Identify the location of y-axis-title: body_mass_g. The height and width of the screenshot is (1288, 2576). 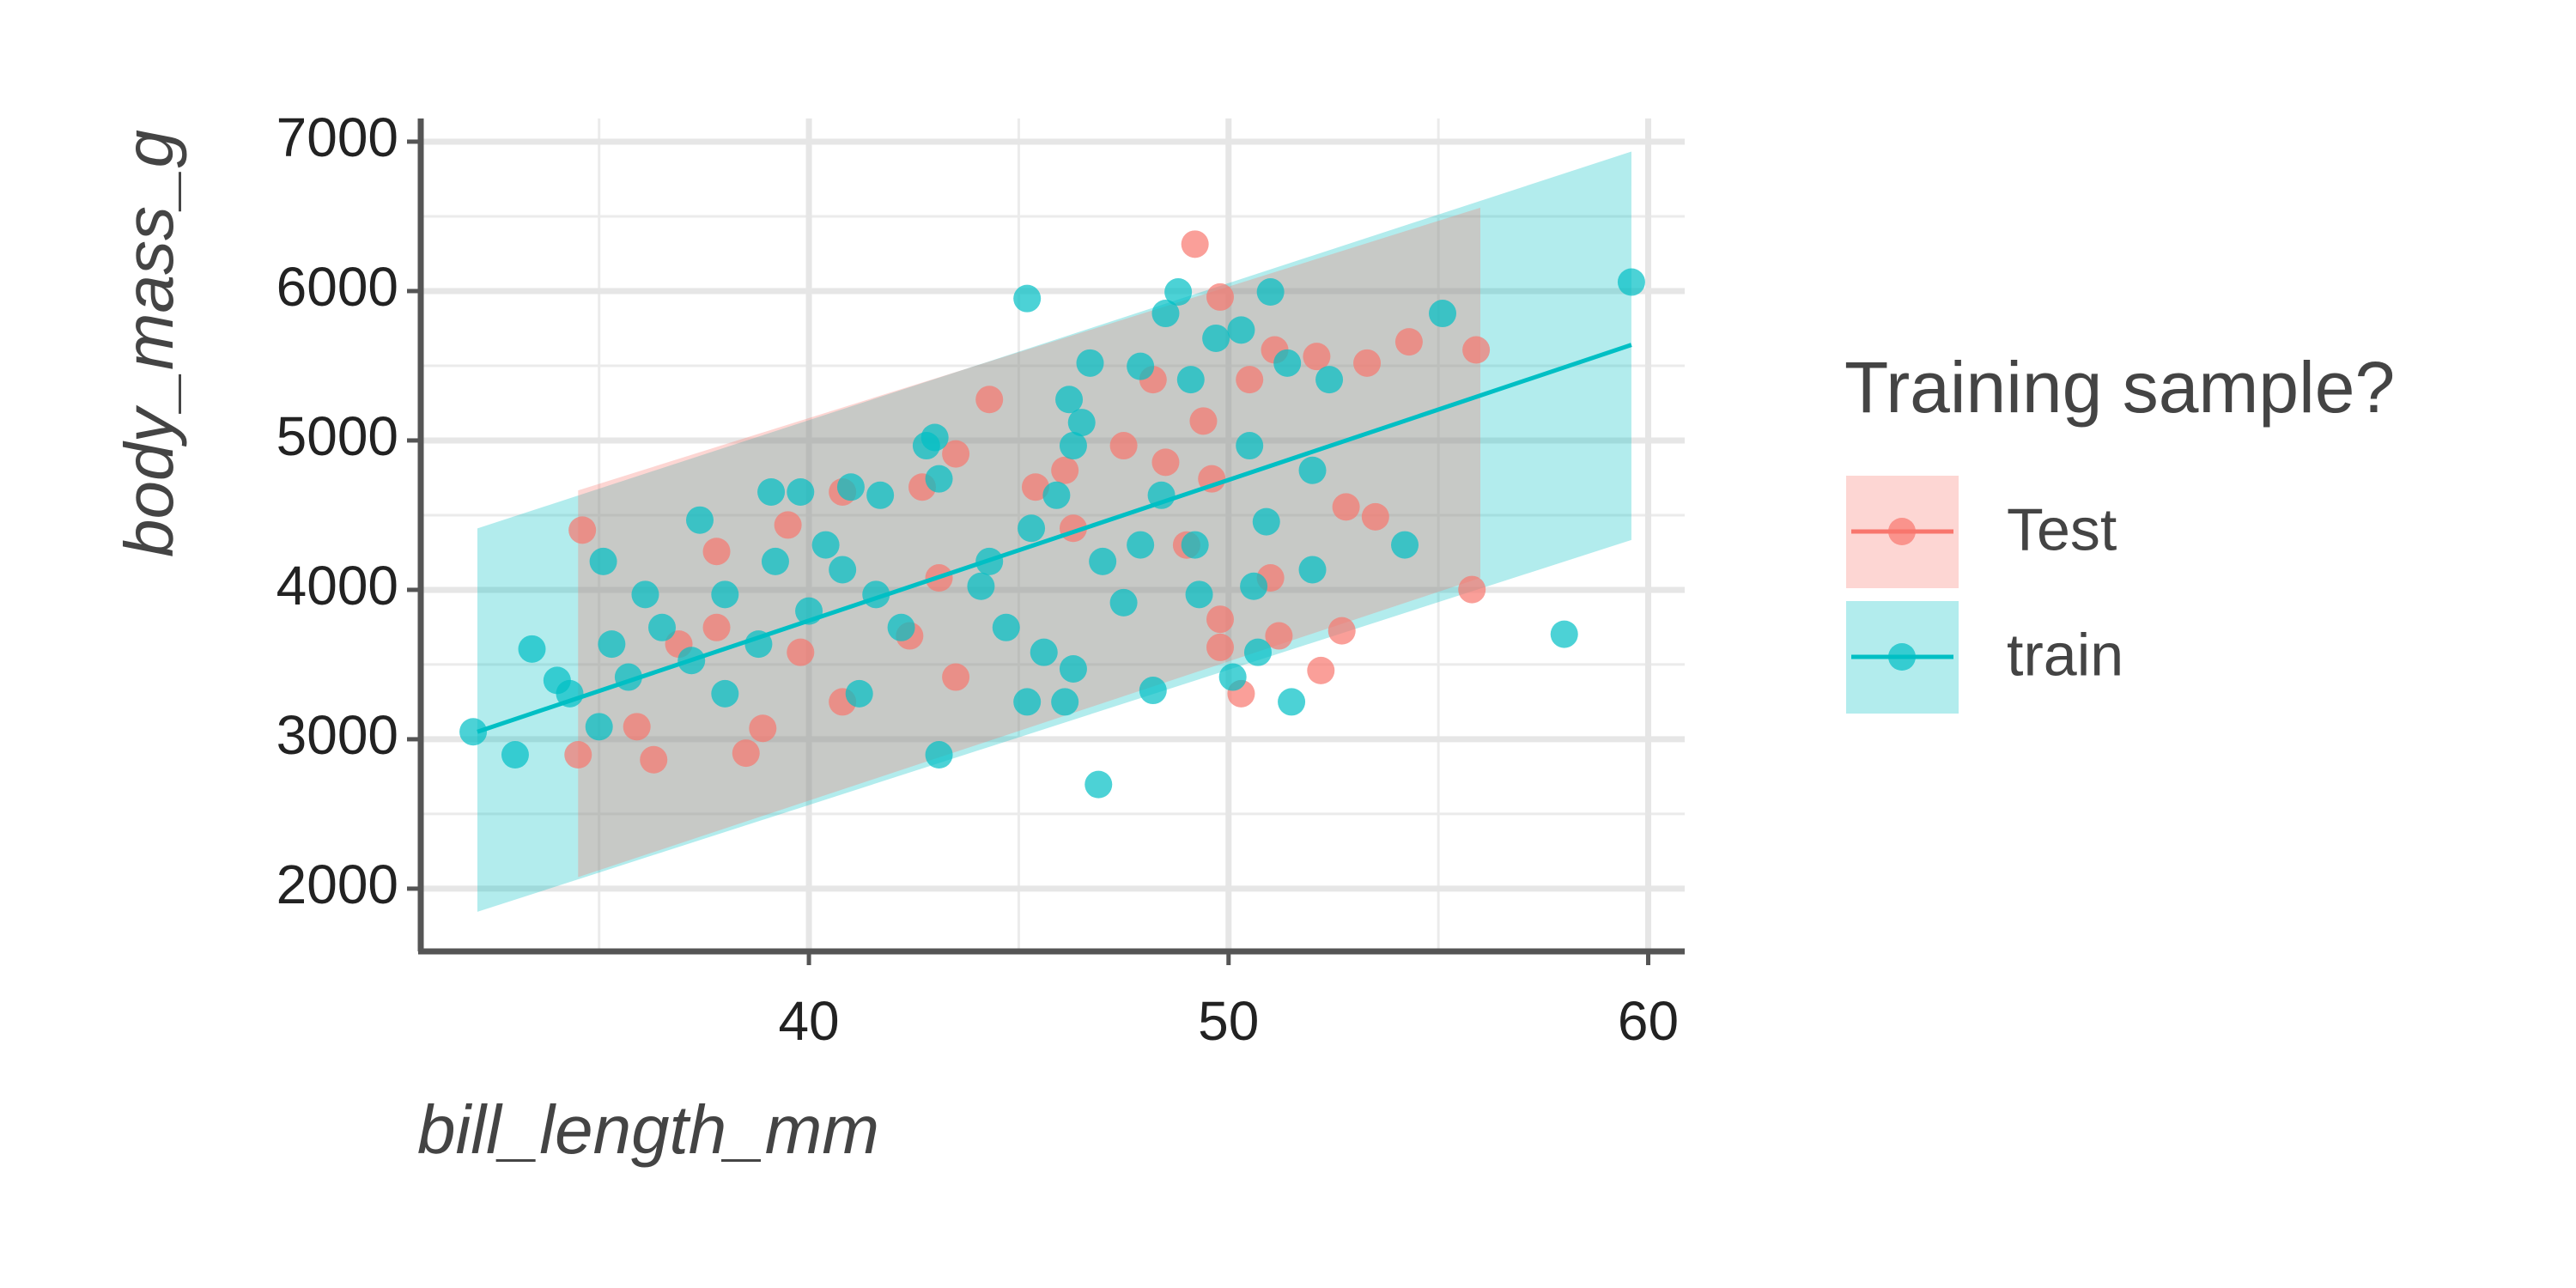
(149, 344).